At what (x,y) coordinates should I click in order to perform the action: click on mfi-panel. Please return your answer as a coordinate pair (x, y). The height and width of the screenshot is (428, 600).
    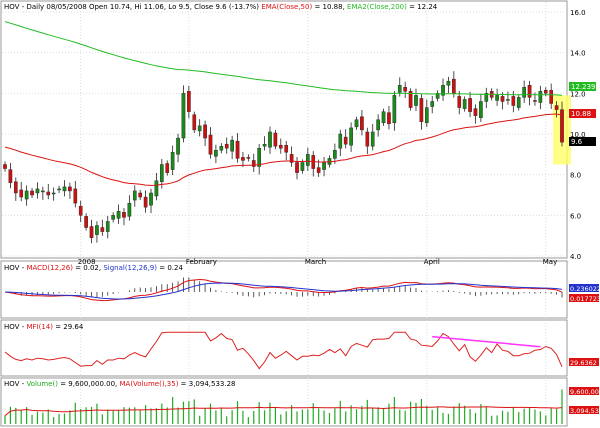
    Looking at the image, I should click on (284, 348).